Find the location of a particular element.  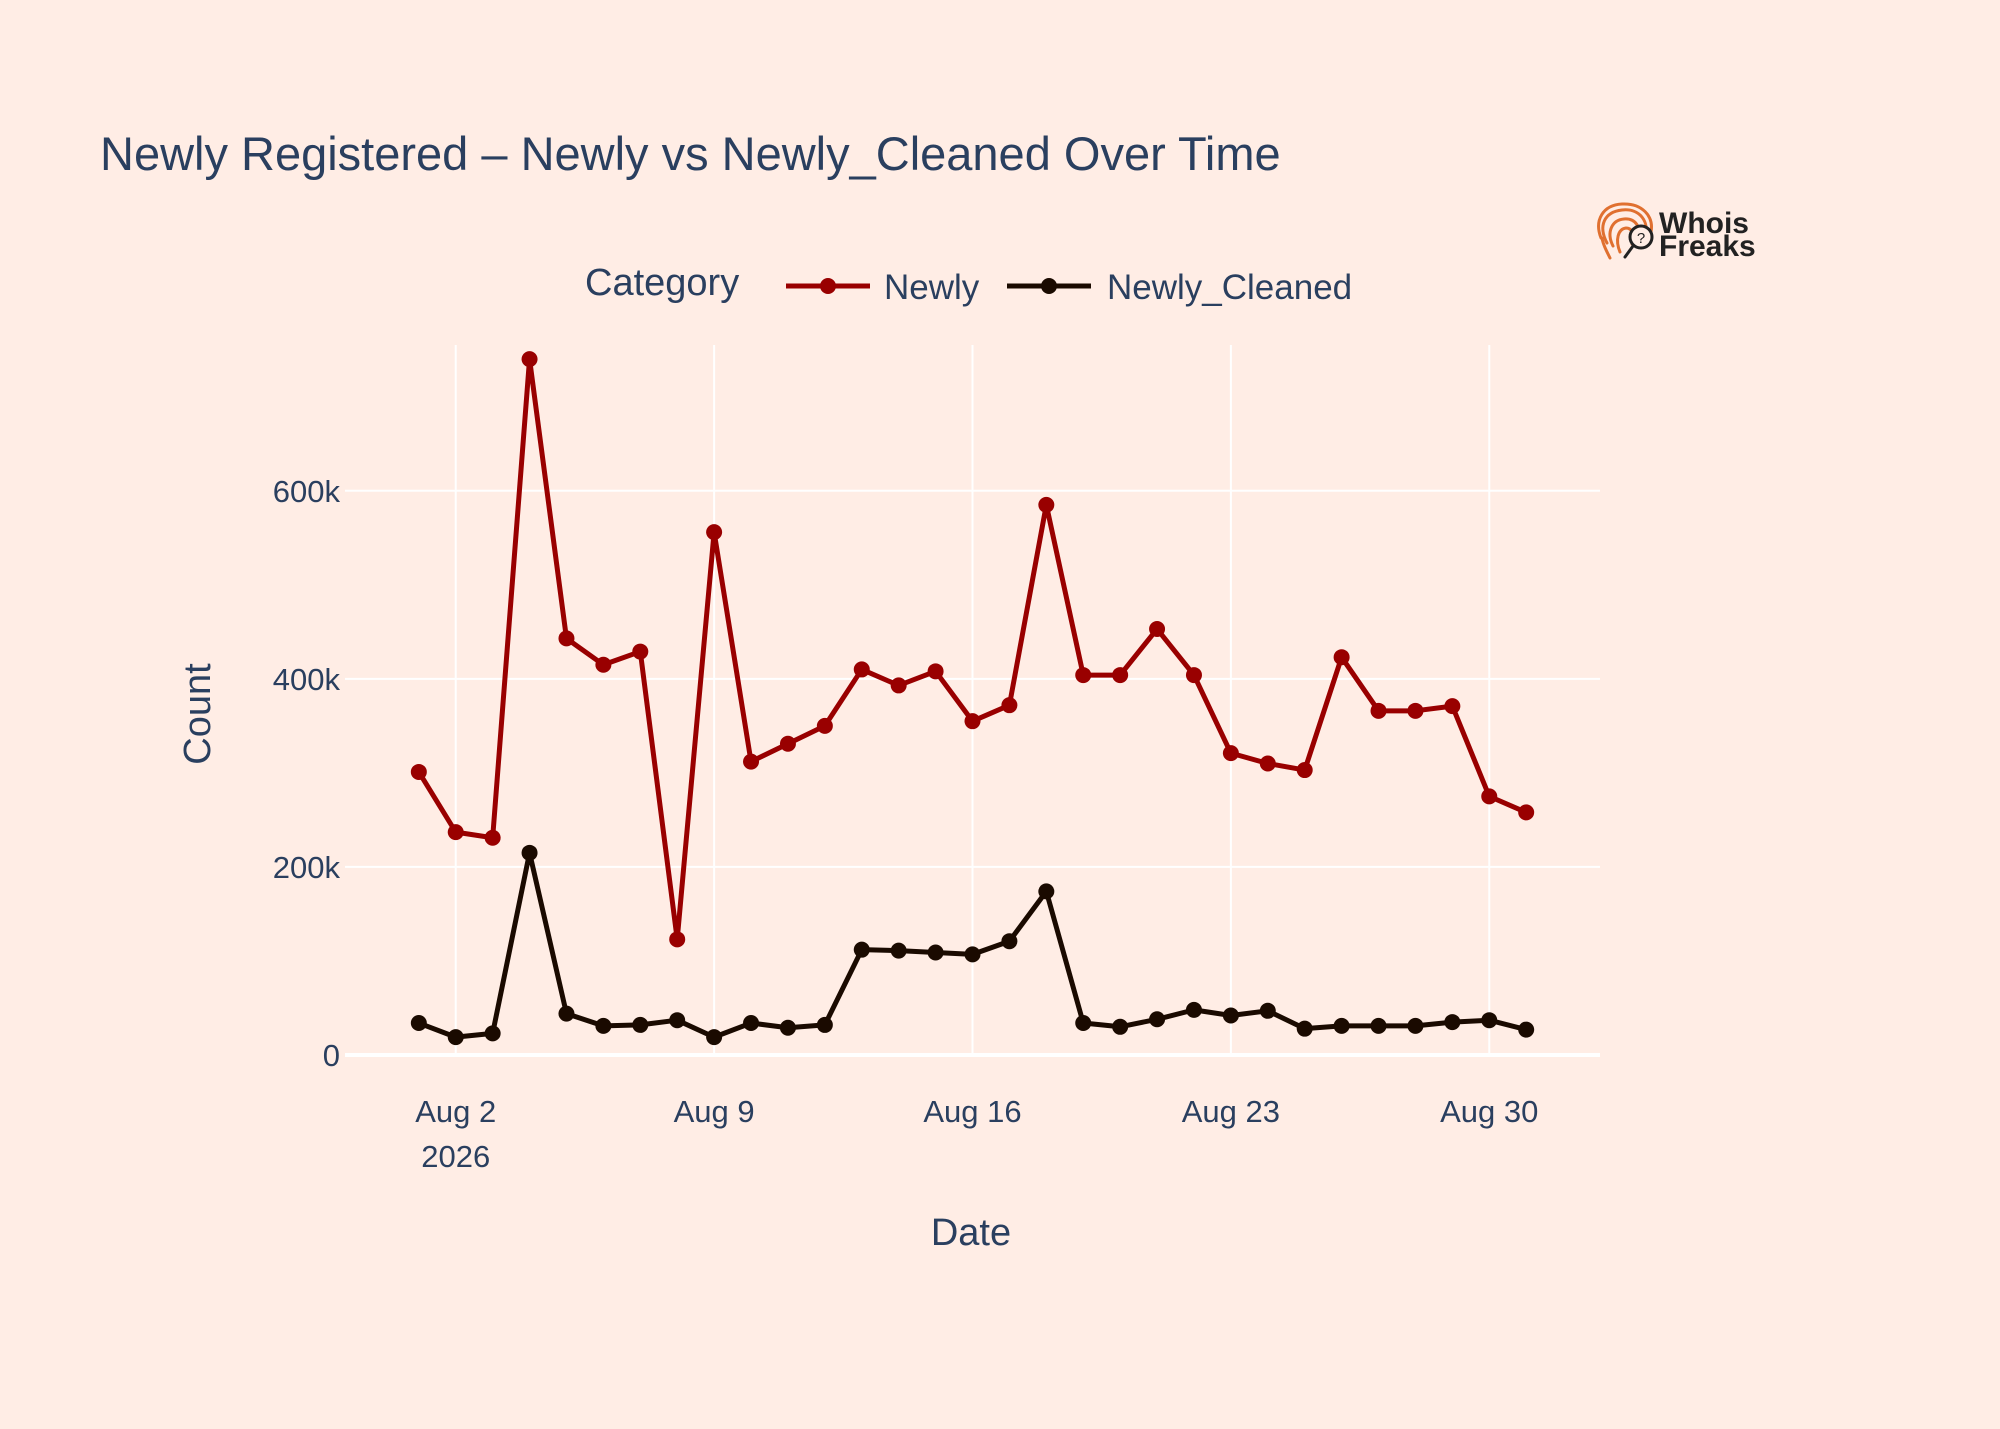

y-tick-label: 600k is located at coordinates (307, 491).